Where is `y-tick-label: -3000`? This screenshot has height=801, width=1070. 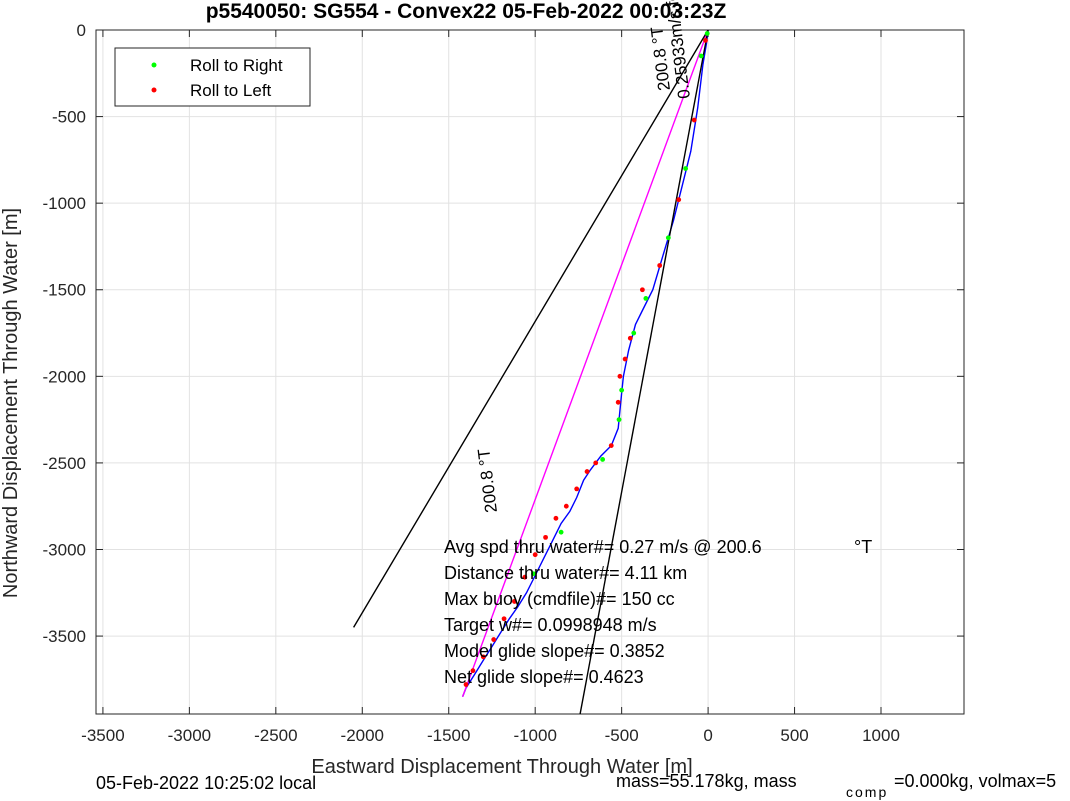 y-tick-label: -3000 is located at coordinates (64, 549).